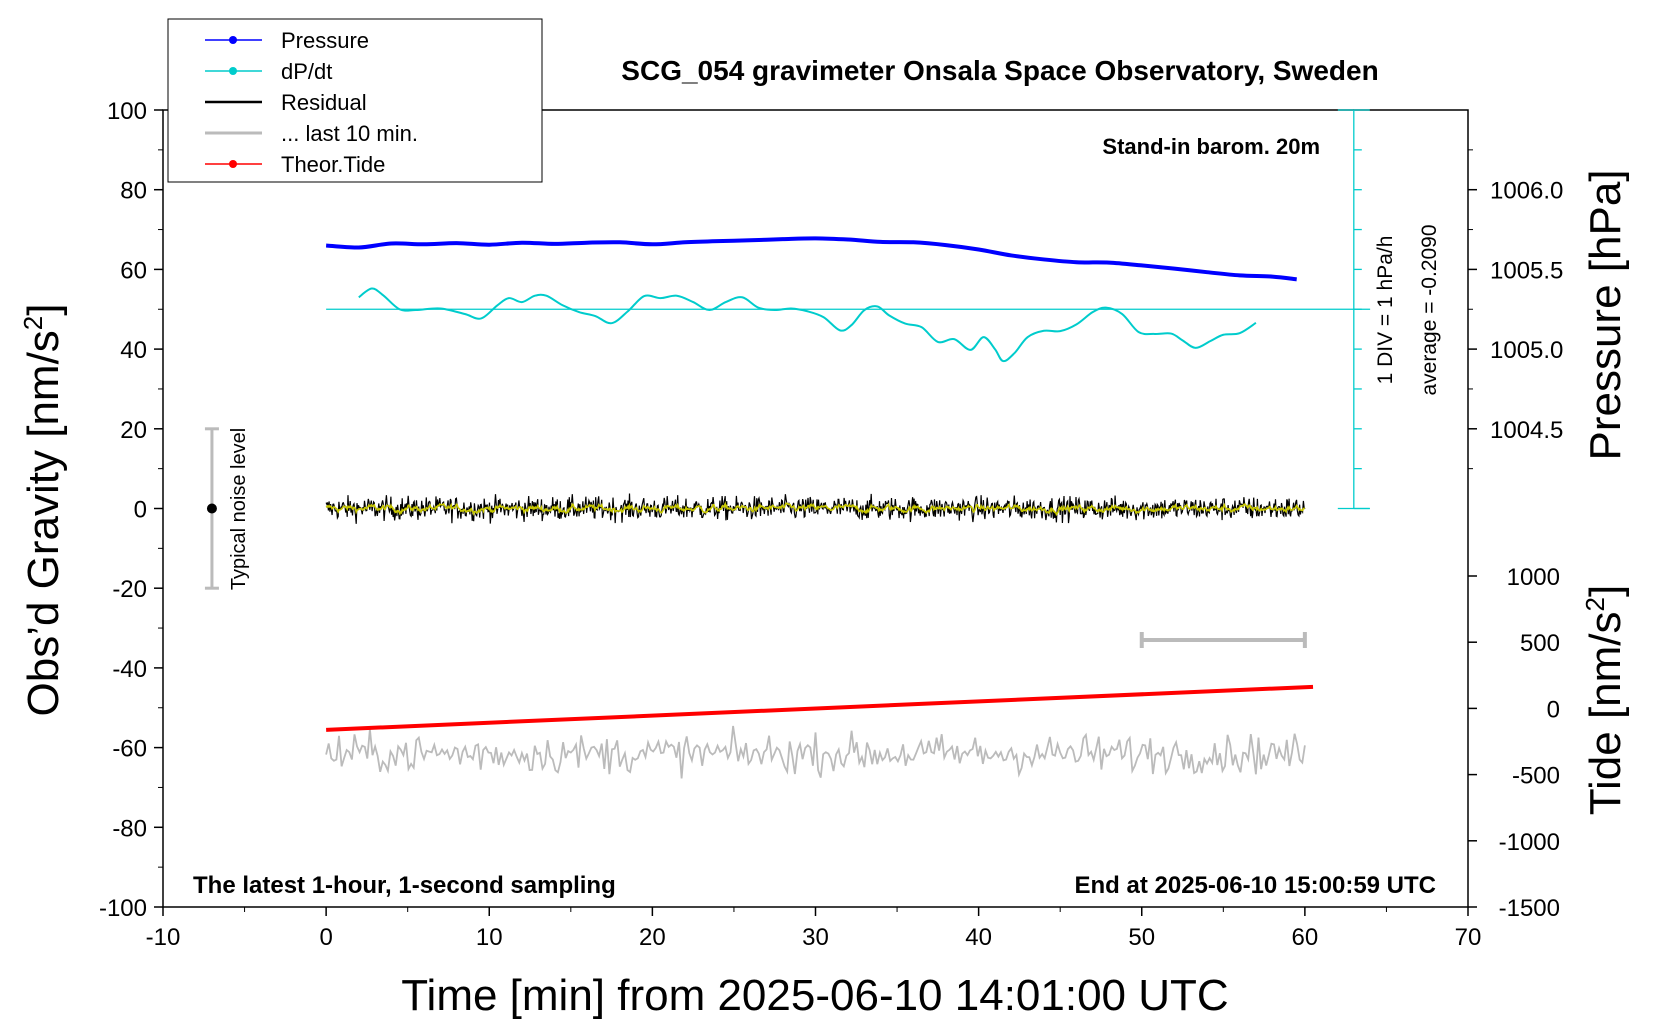  Describe the element at coordinates (652, 937) in the screenshot. I see `x-tick-label: 20` at that location.